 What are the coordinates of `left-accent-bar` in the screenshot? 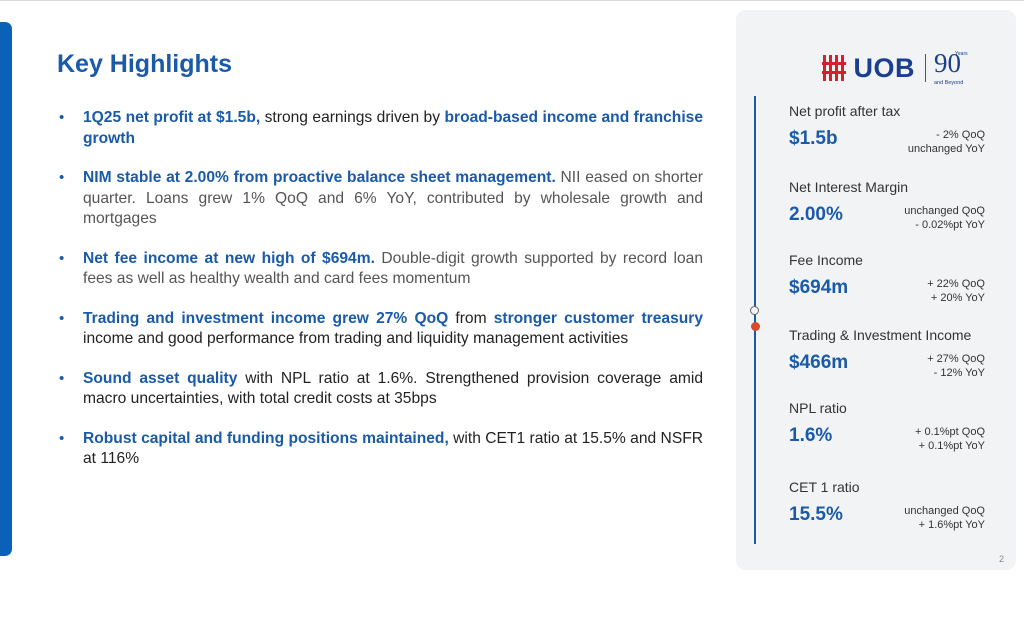 It's located at (6, 289).